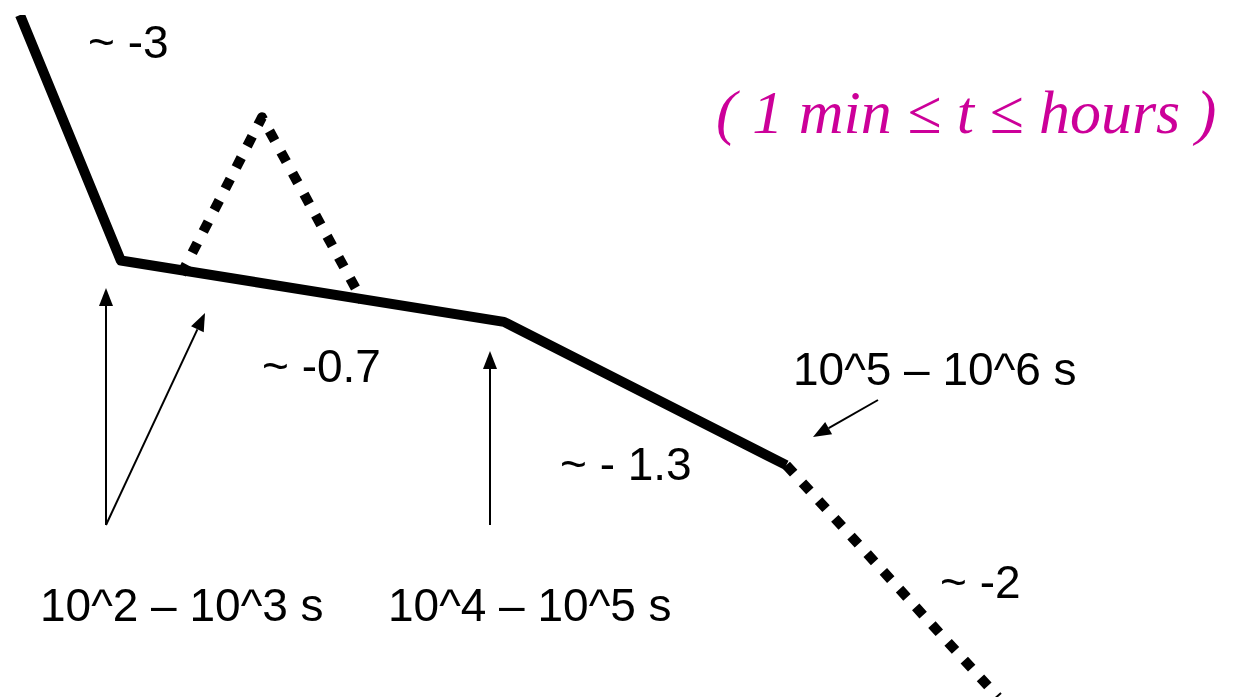  Describe the element at coordinates (966, 112) in the screenshot. I see `annotation: ( 1 min ≤ t ≤ hours )` at that location.